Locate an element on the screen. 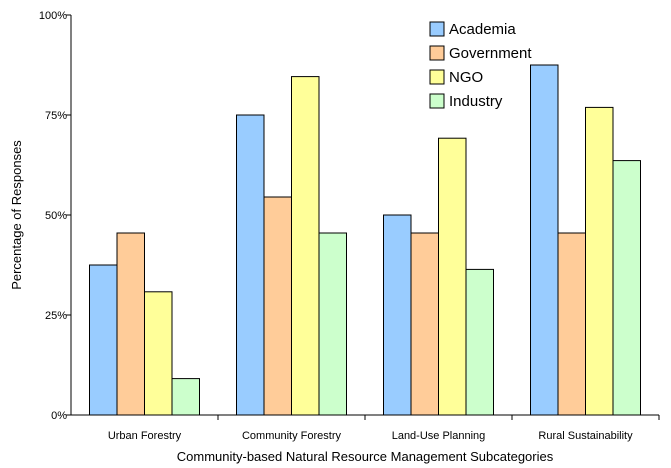 This screenshot has height=468, width=671. legend-swatch-industry is located at coordinates (437, 101).